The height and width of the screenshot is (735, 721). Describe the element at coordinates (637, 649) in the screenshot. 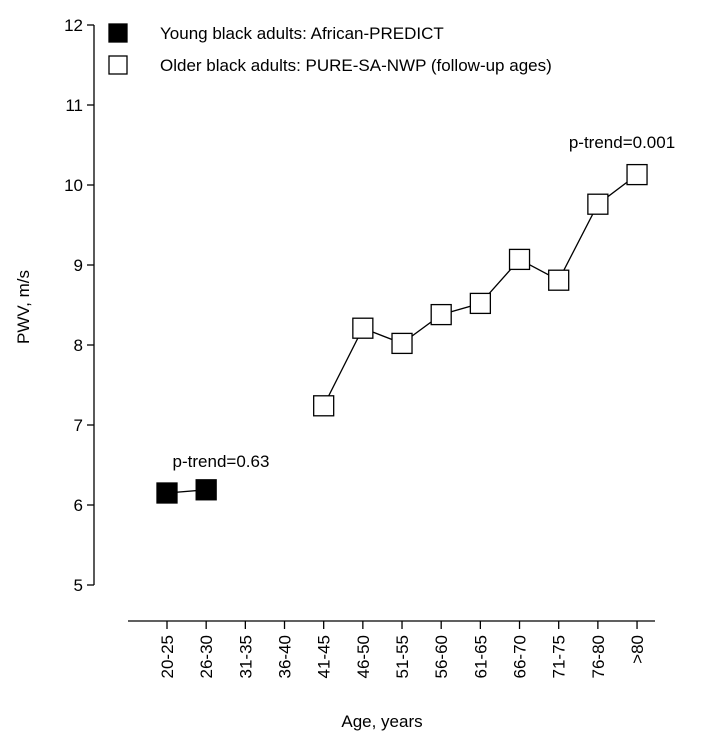

I see `x-tick-label: >80` at that location.